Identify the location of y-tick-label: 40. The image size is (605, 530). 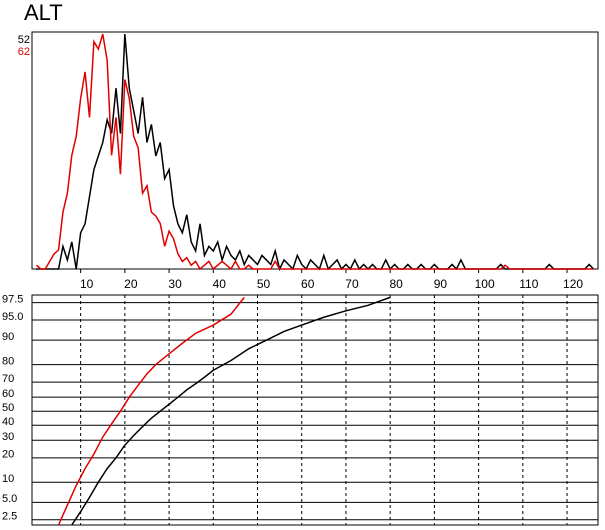
(8, 422).